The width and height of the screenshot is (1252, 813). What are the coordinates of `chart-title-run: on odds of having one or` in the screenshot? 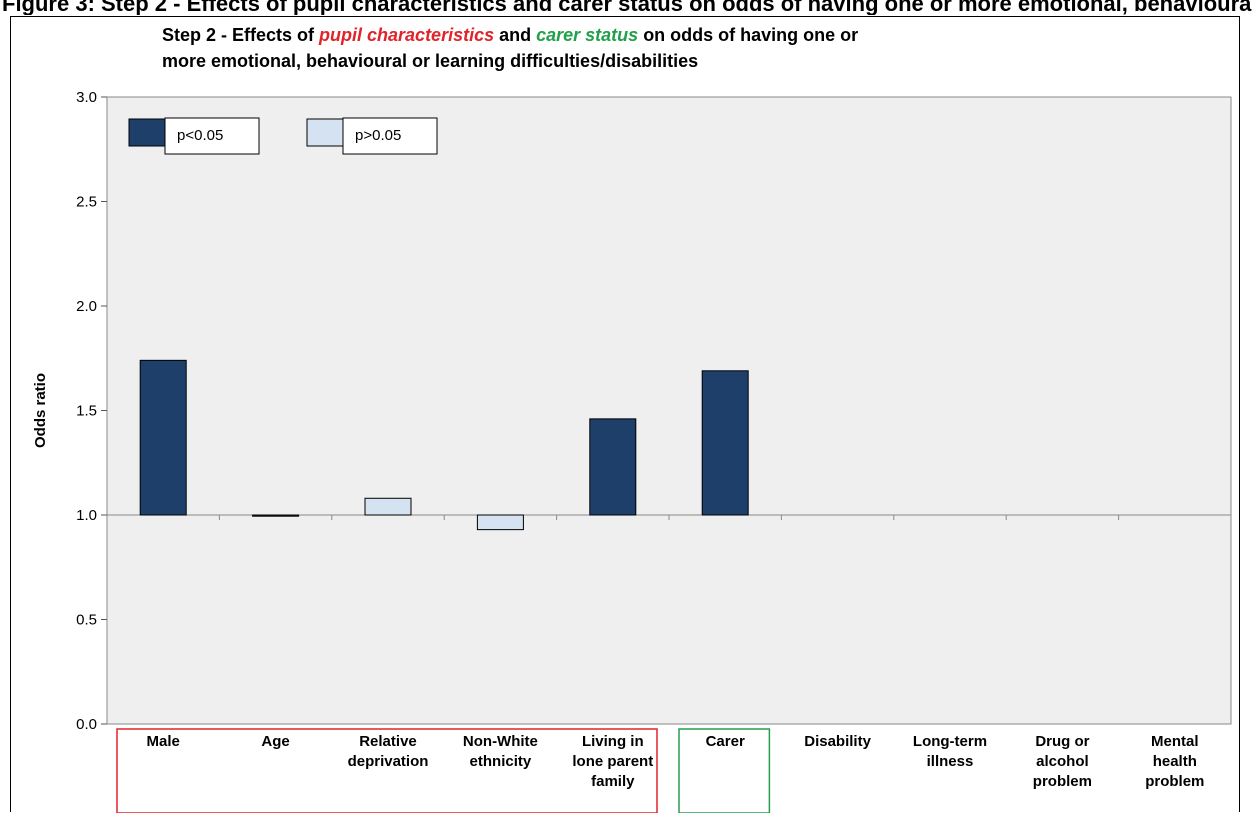 It's located at (748, 35).